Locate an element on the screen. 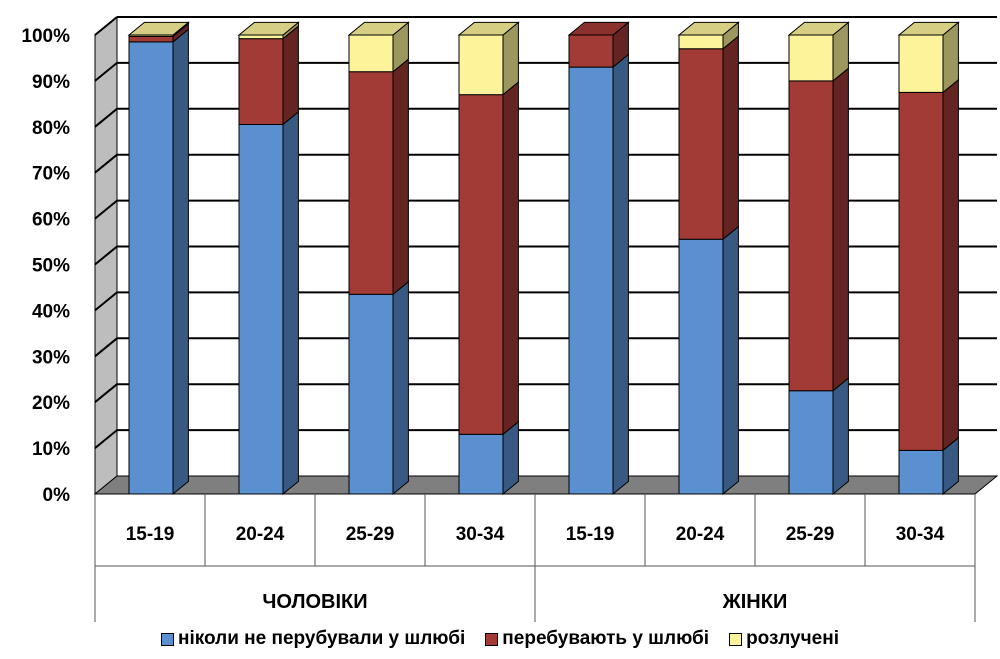 Image resolution: width=1000 pixels, height=659 pixels. legend-label-divorced: розлучені is located at coordinates (792, 638).